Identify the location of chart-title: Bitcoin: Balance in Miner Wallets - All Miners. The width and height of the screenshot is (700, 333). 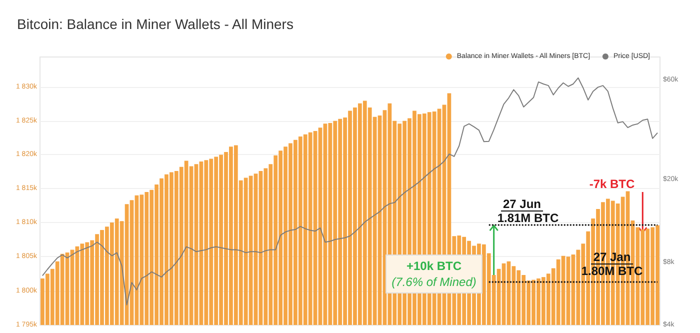
(155, 24).